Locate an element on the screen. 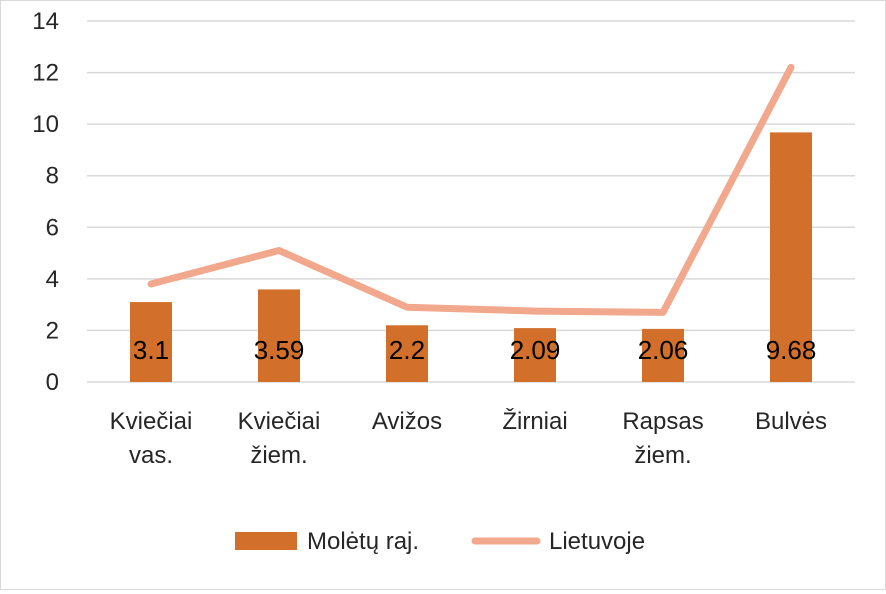 The height and width of the screenshot is (594, 886). data-label: 2.2 is located at coordinates (407, 350).